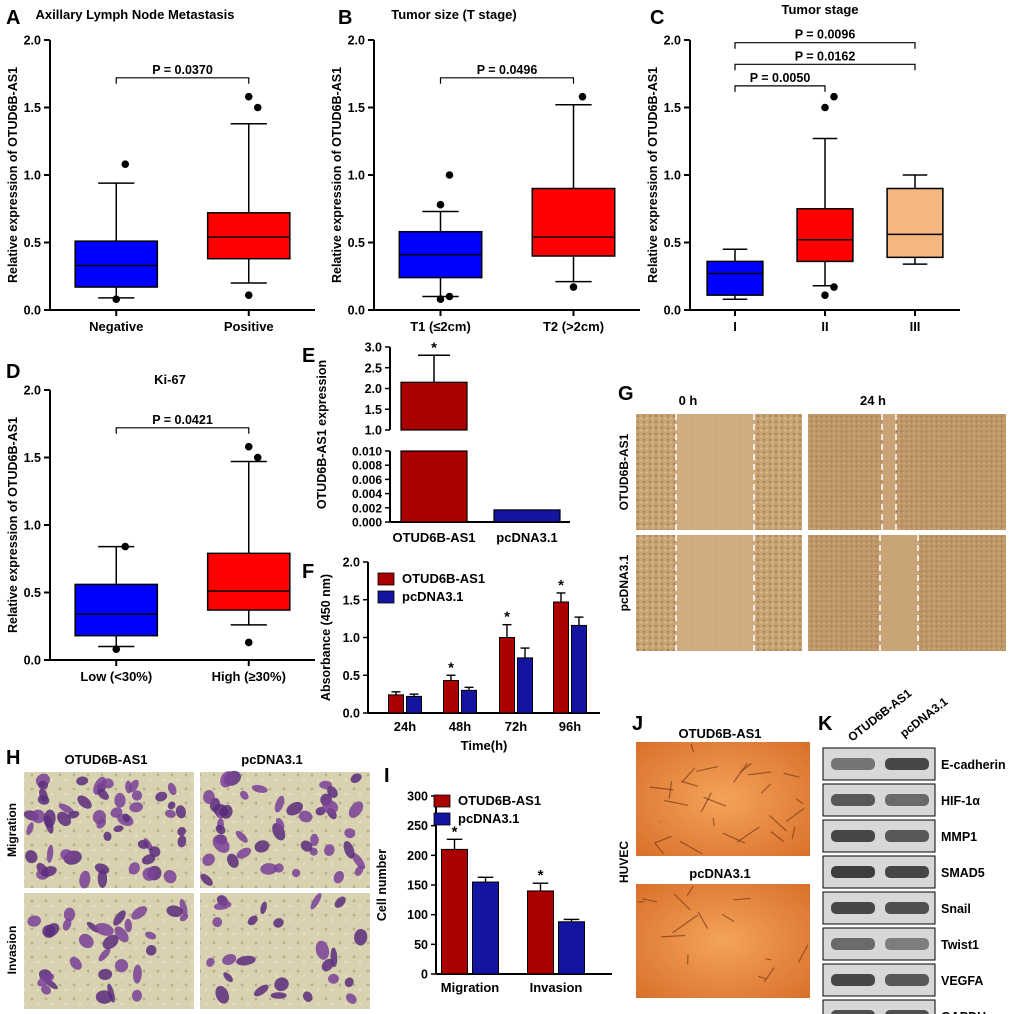 Image resolution: width=1020 pixels, height=1014 pixels. What do you see at coordinates (351, 714) in the screenshot?
I see `y-tick-label: 0.0` at bounding box center [351, 714].